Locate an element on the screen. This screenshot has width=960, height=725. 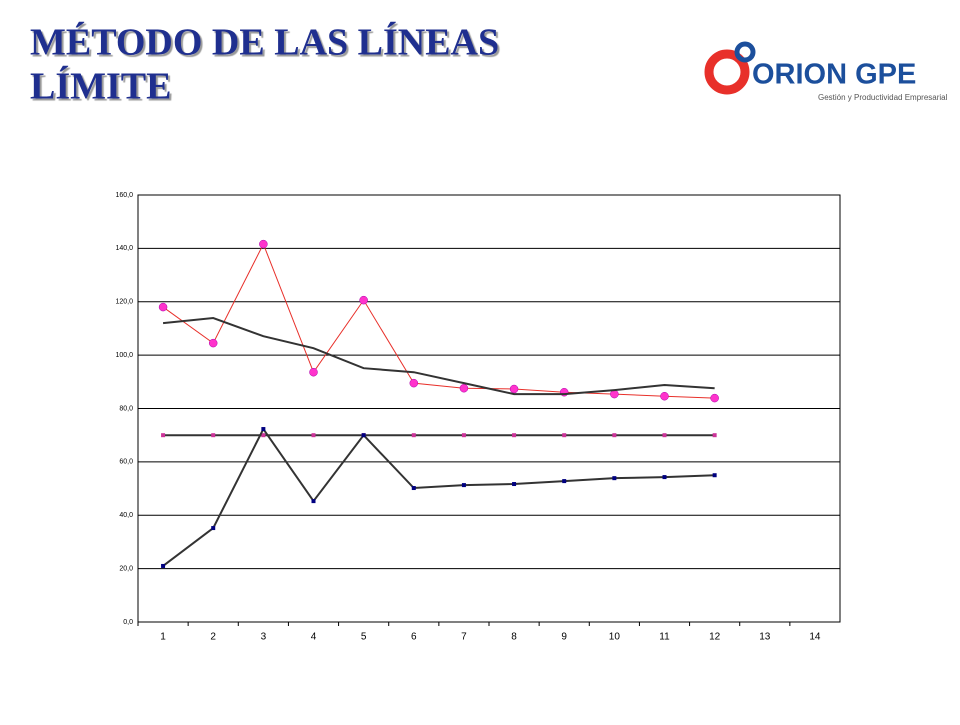
y-tick-label: 60,0 is located at coordinates (126, 462).